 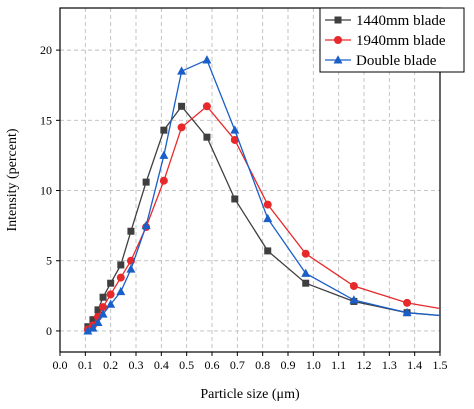 What do you see at coordinates (313, 365) in the screenshot?
I see `x-tick-label: 1.0` at bounding box center [313, 365].